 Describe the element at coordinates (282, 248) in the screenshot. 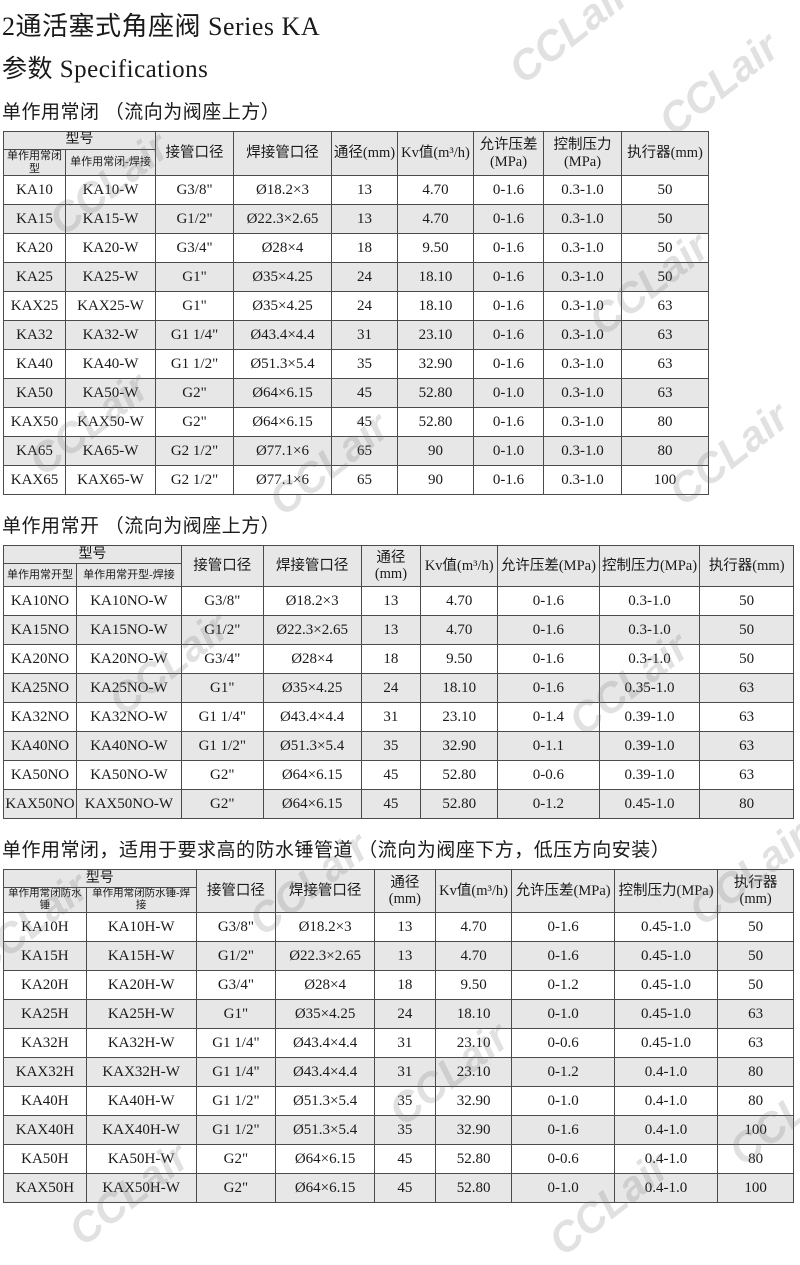

I see `cell: Ø28×4` at that location.